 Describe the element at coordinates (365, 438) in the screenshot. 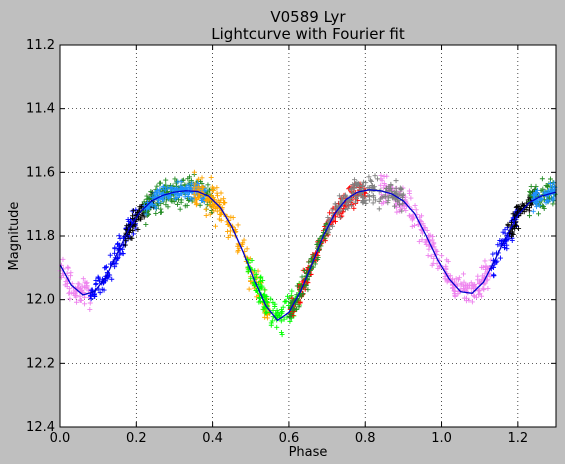

I see `x-tick-label: 0.8` at that location.